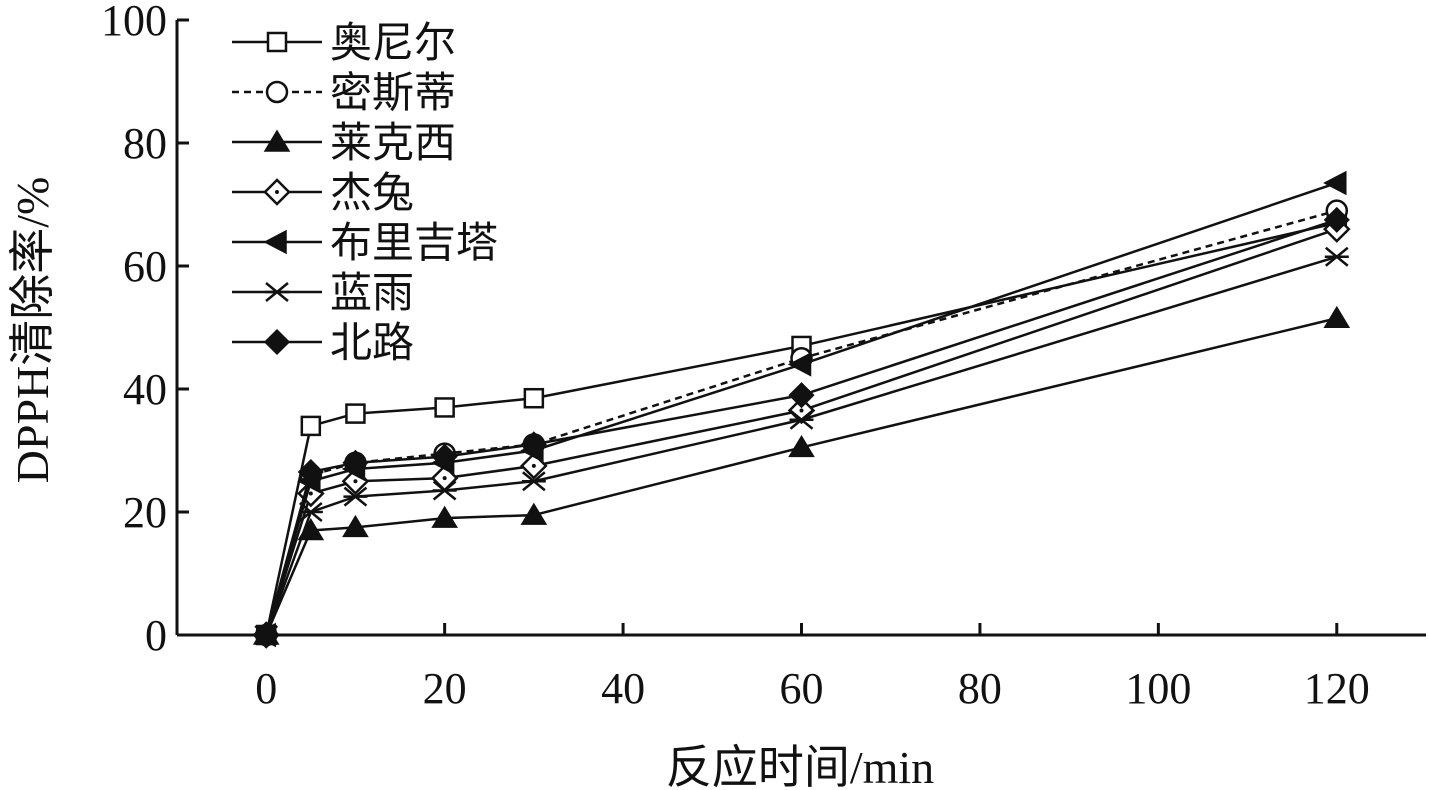  I want to click on y-tick-label: 60, so click(145, 266).